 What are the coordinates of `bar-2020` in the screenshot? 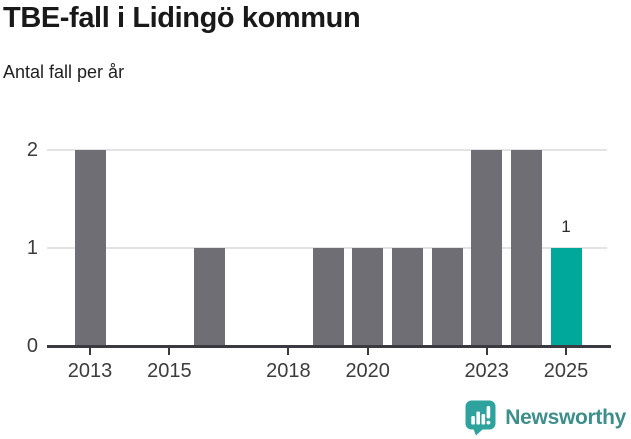 It's located at (368, 297).